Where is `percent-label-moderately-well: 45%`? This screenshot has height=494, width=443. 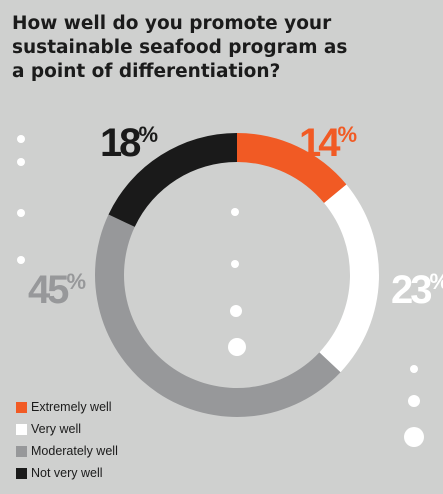 percent-label-moderately-well: 45% is located at coordinates (57, 290).